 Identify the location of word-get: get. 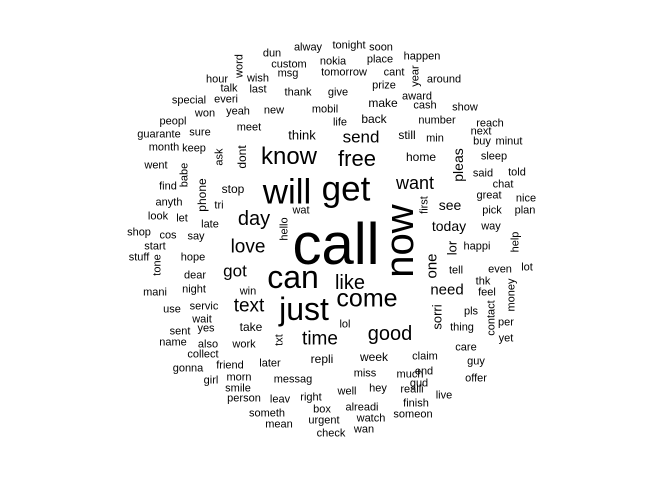
(346, 189).